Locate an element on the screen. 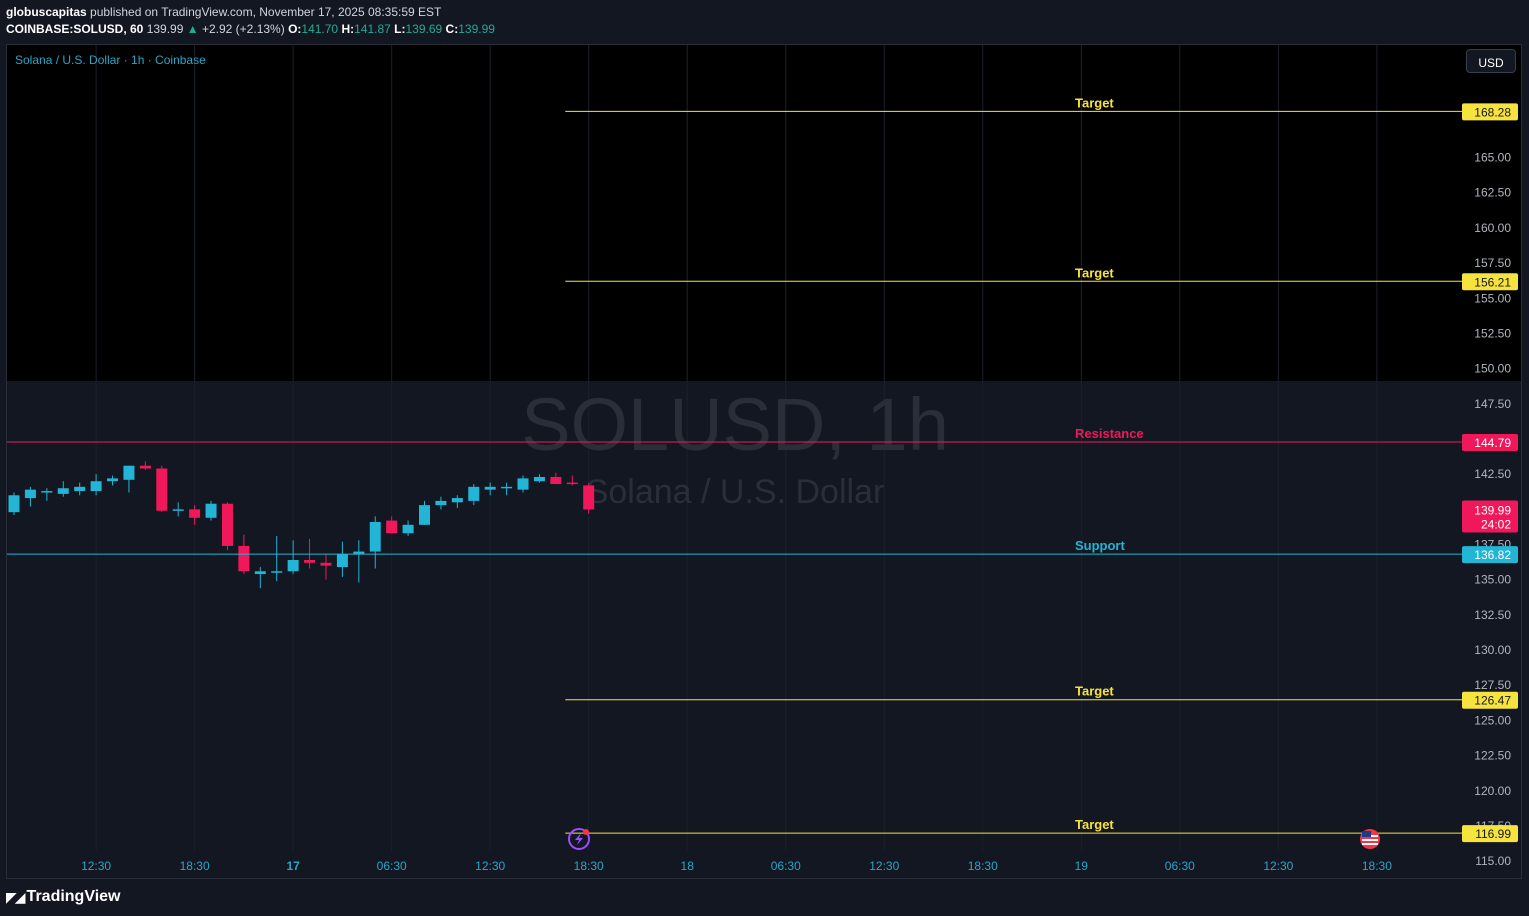 The height and width of the screenshot is (916, 1529). low-value: 139.69 is located at coordinates (424, 29).